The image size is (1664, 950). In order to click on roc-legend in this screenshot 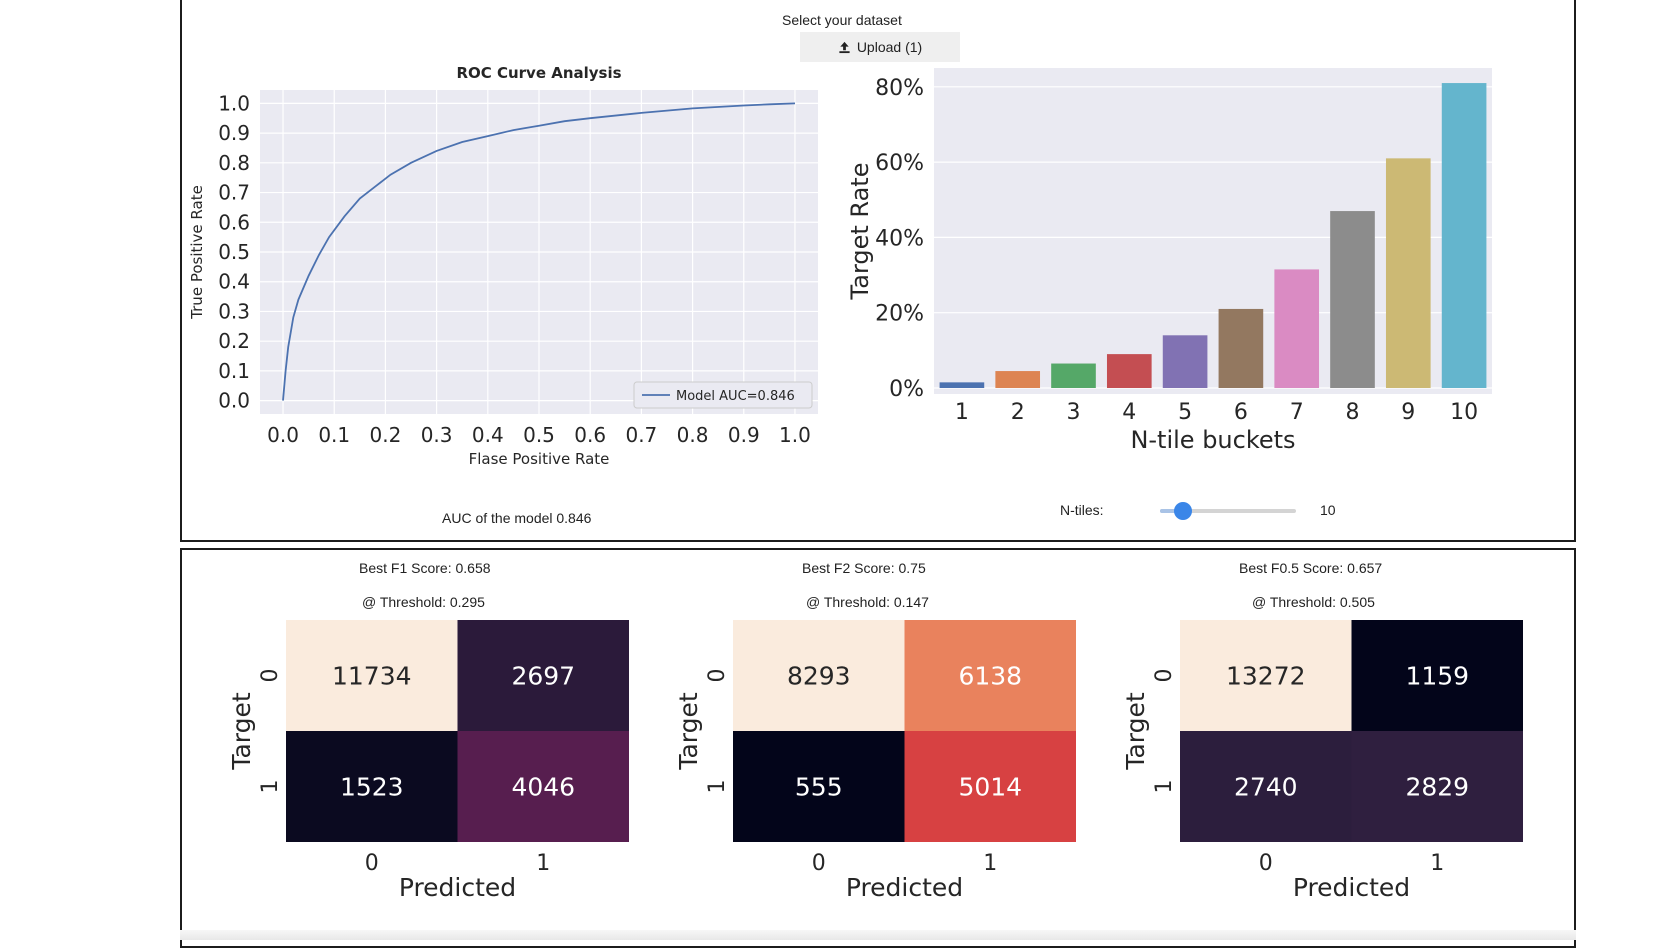, I will do `click(723, 395)`.